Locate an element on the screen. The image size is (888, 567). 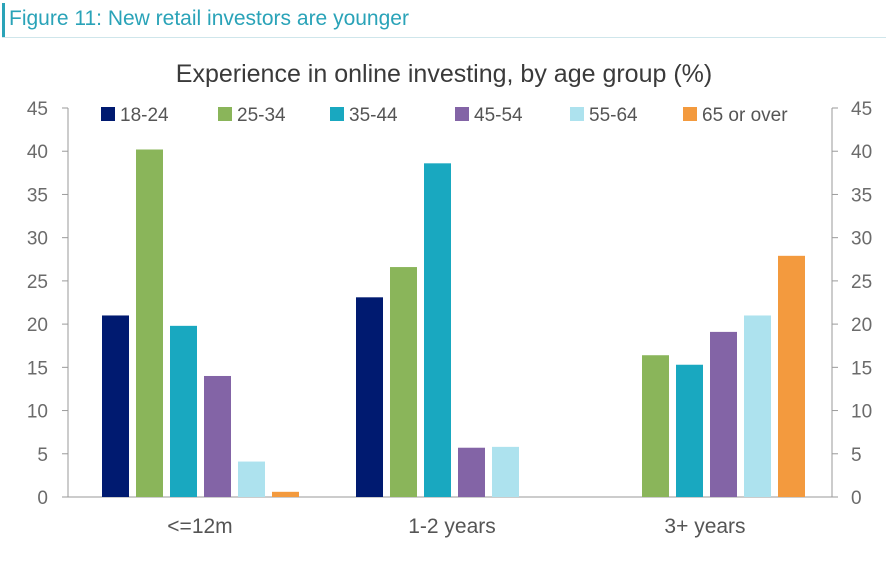
legend-label: 18-24 is located at coordinates (144, 115).